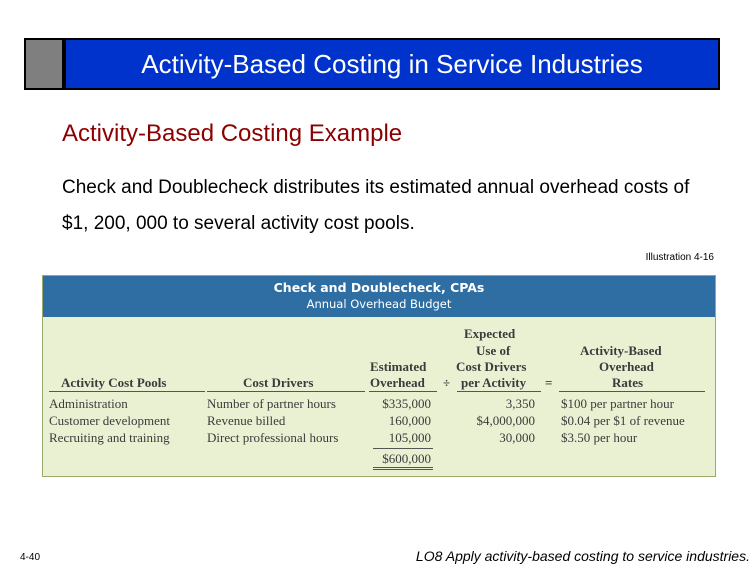  What do you see at coordinates (617, 403) in the screenshot?
I see `row-rate: $100 per partner hour` at bounding box center [617, 403].